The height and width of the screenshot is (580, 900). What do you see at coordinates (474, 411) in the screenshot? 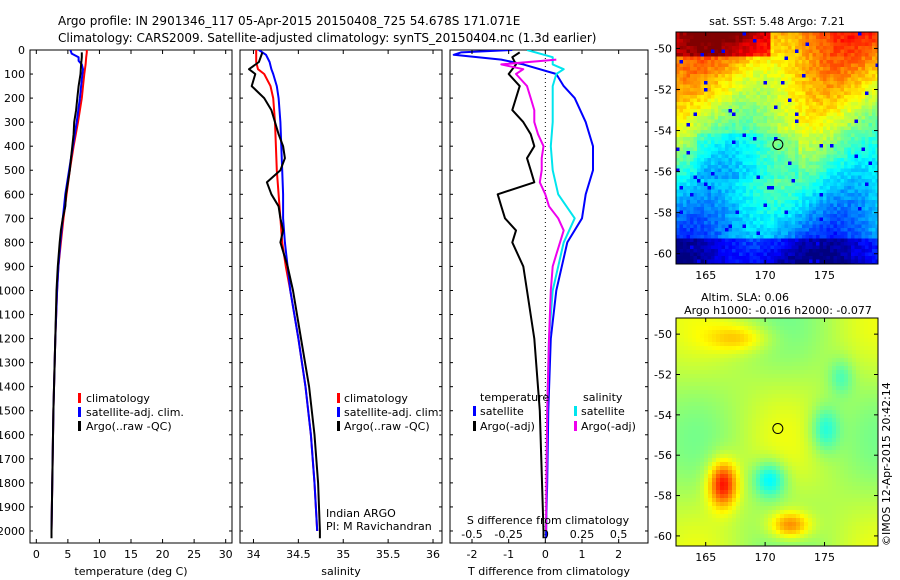
I see `legend-swatch-t-satellite` at bounding box center [474, 411].